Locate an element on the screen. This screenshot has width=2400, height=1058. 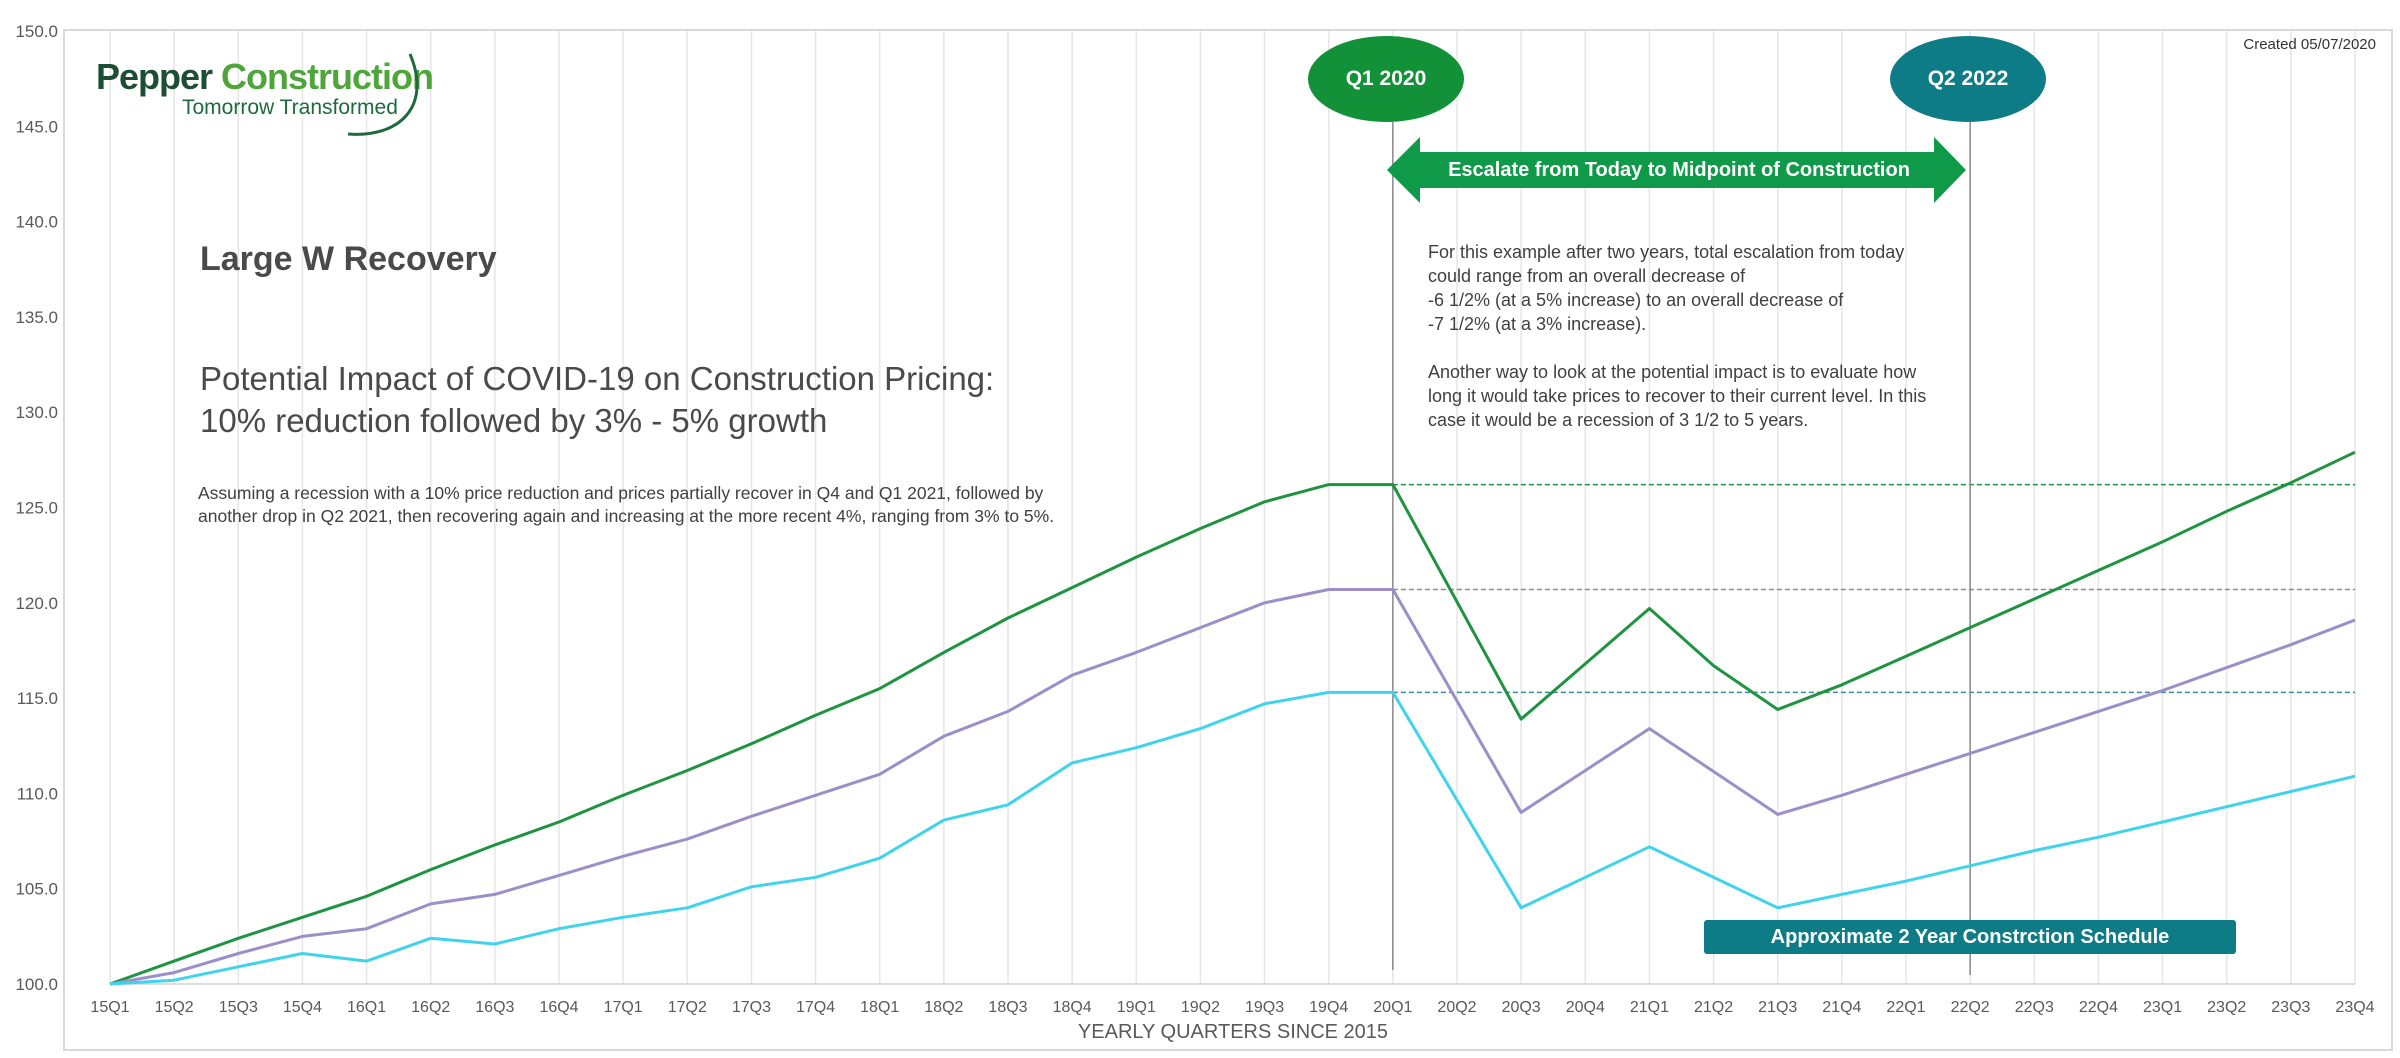
x-tick-label: 22Q3 is located at coordinates (2034, 1007).